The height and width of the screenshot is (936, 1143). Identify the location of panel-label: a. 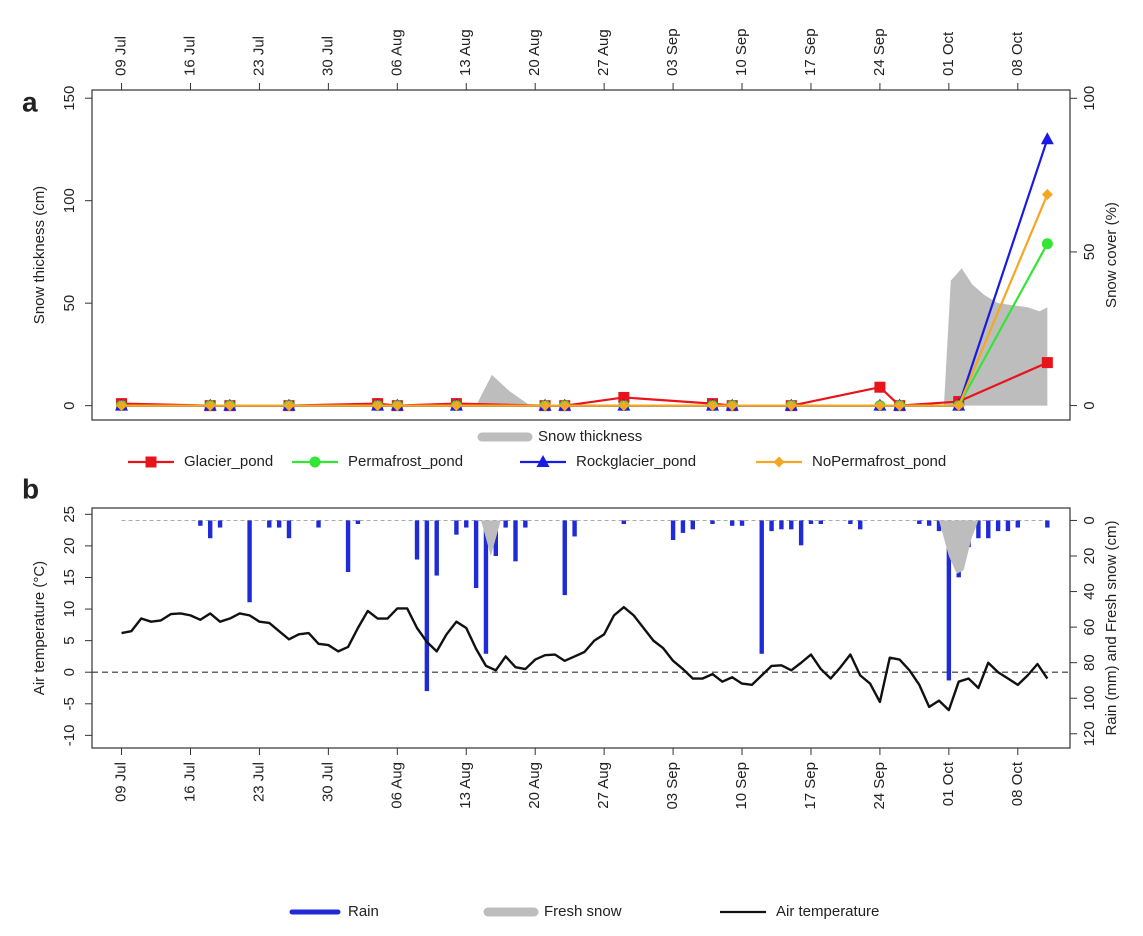
(30, 101).